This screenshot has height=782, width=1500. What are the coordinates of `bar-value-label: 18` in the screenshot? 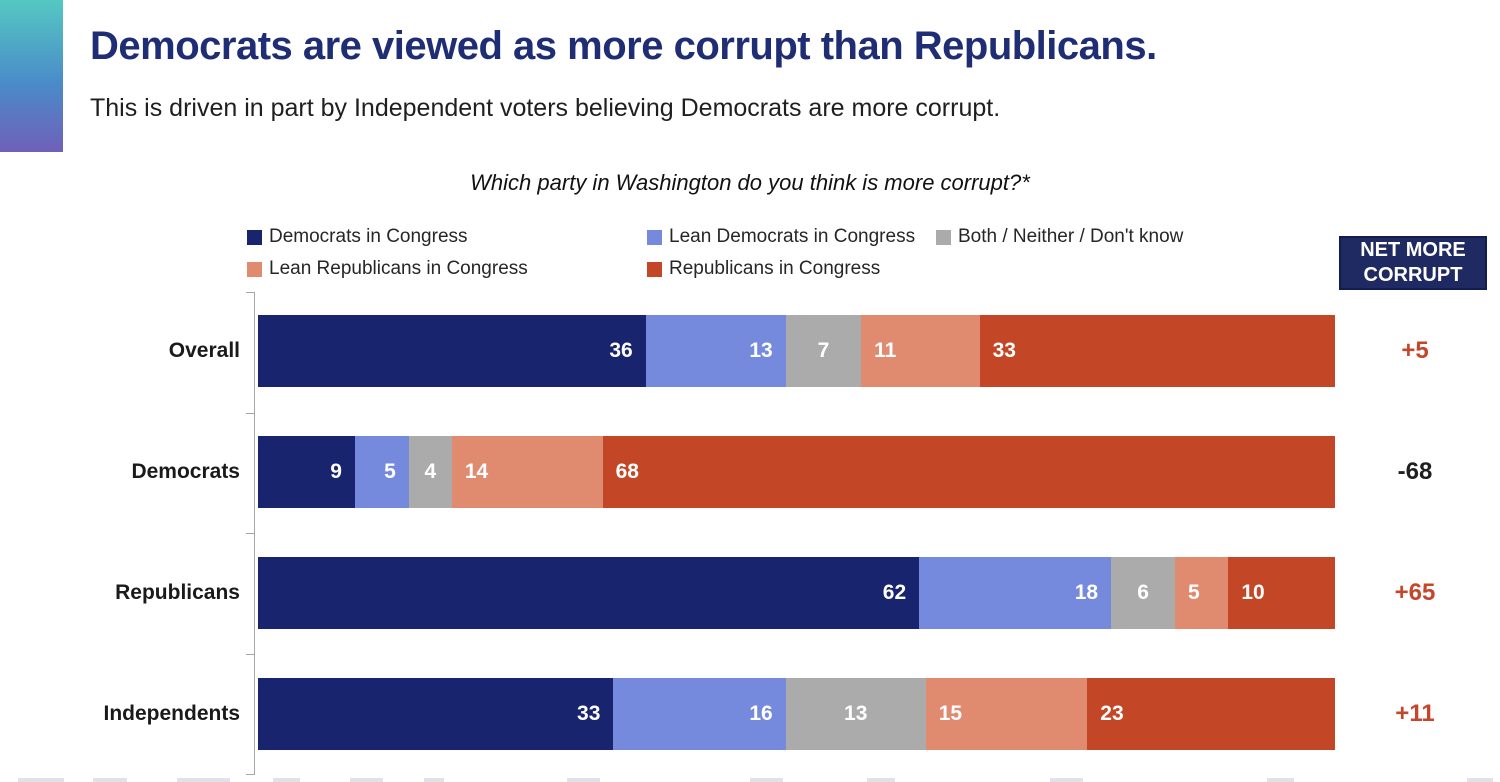 It's located at (1086, 592).